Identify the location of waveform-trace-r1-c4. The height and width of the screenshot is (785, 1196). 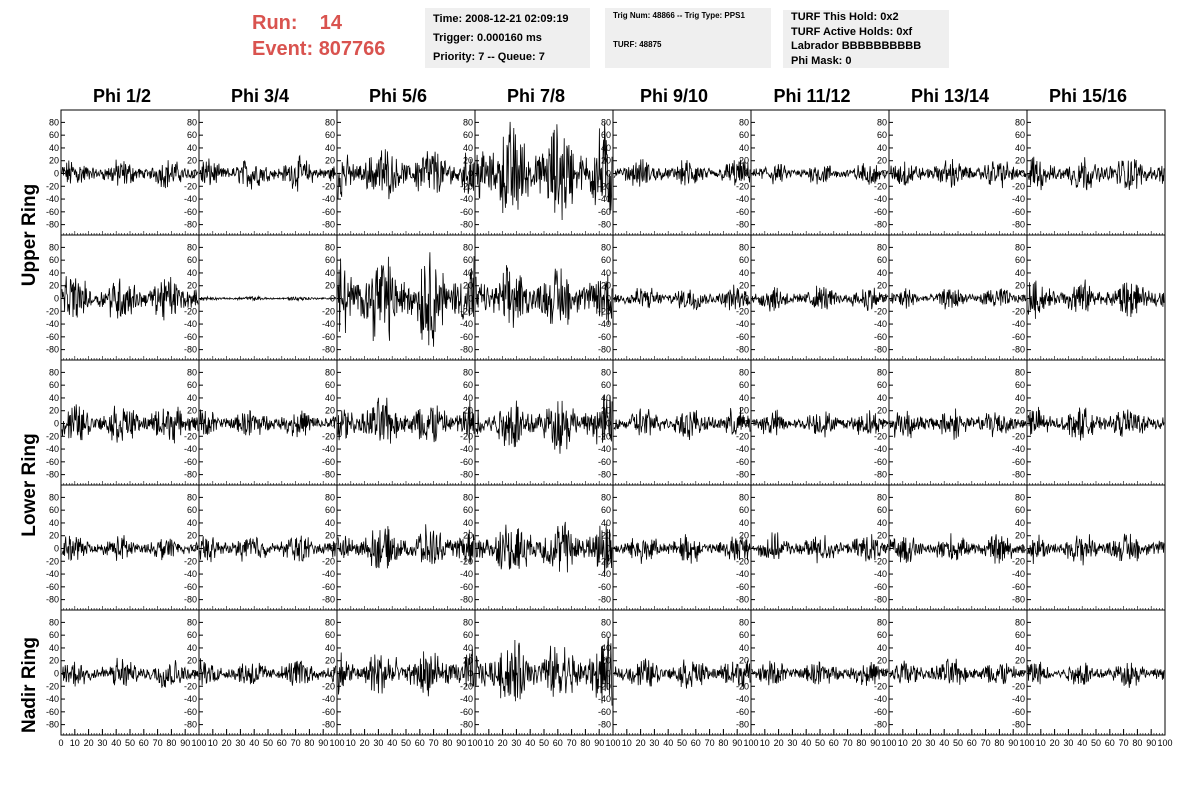
(682, 297).